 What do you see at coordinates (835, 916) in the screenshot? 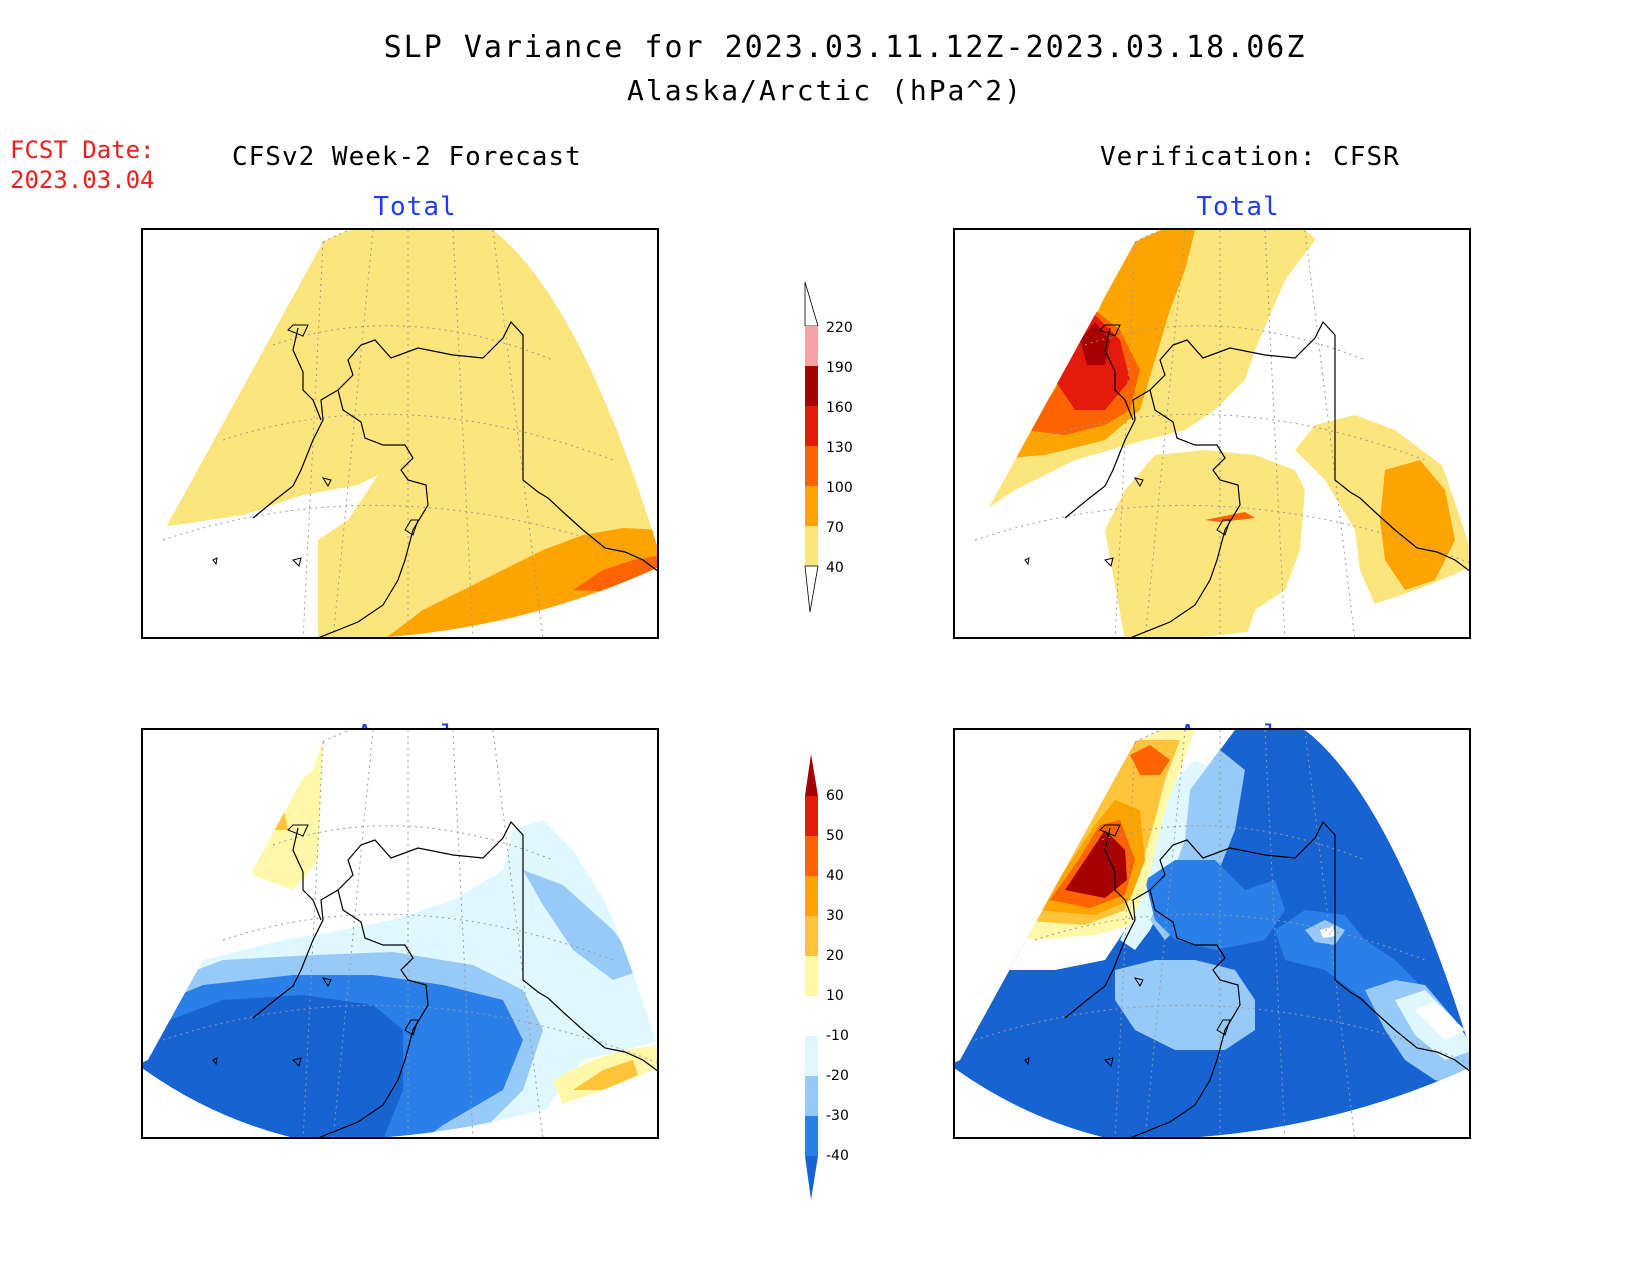
I see `anomaly-colorbar-tick: 30` at bounding box center [835, 916].